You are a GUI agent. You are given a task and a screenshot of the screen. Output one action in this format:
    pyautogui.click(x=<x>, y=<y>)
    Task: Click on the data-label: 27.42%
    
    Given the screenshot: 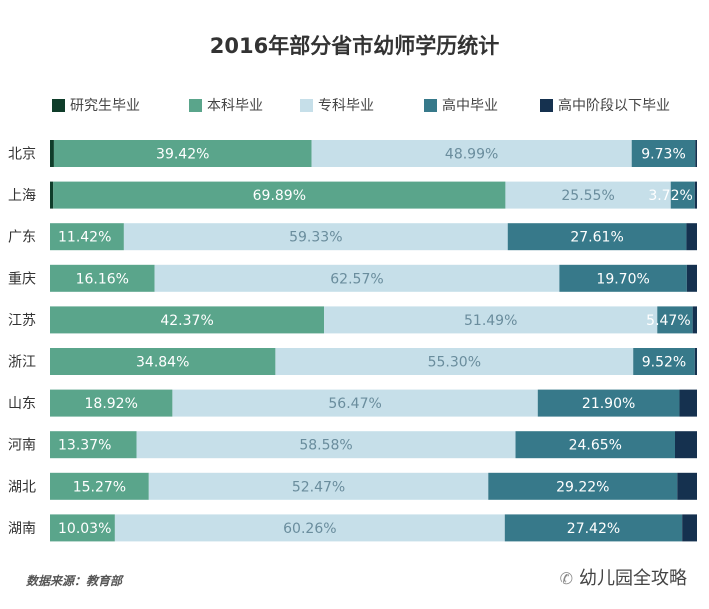 What is the action you would take?
    pyautogui.click(x=593, y=529)
    